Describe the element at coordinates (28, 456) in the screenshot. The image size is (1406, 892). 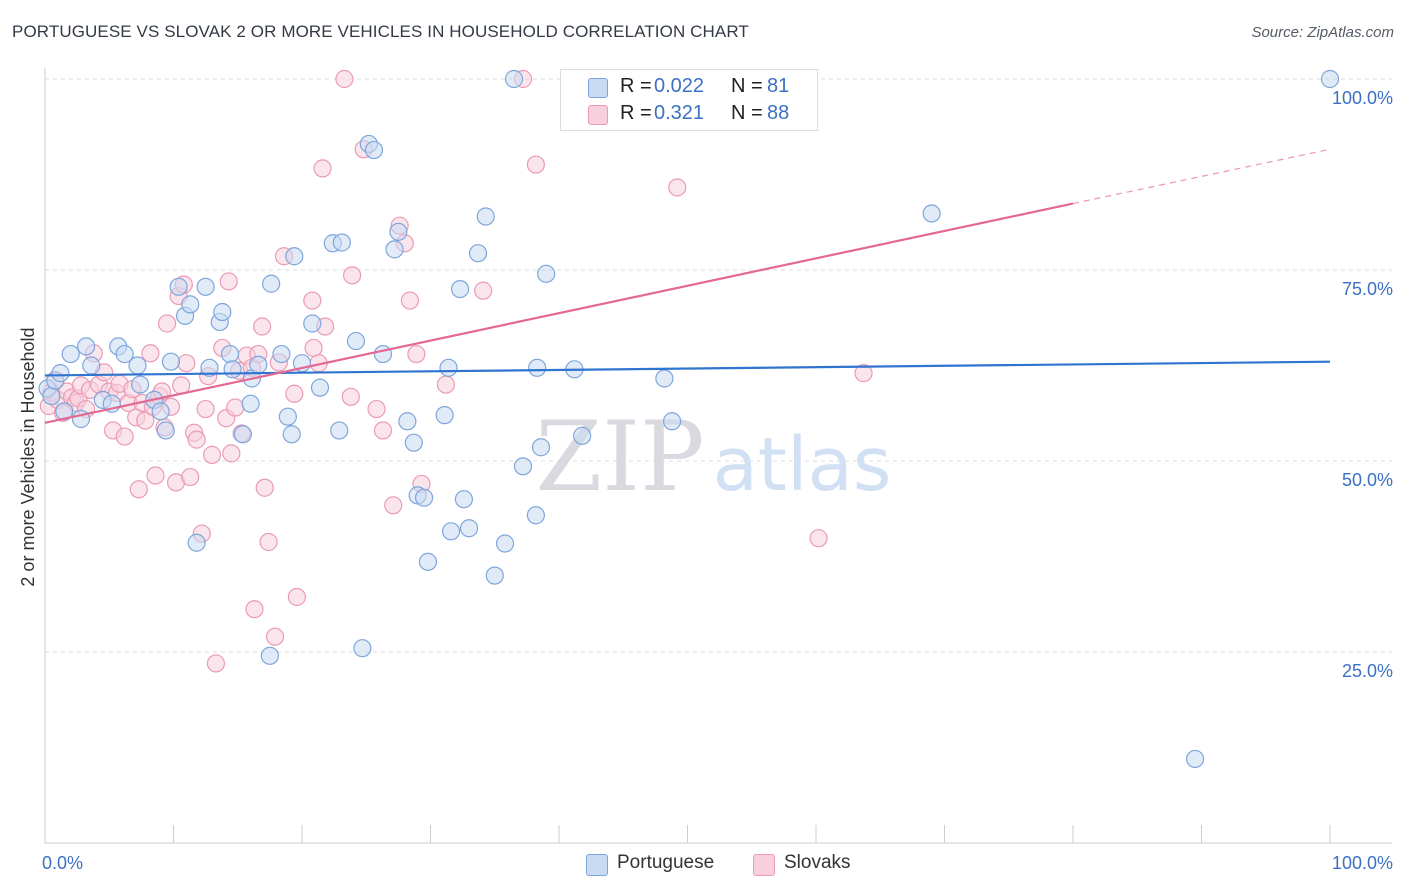
I see `y-axis-label: 2 or more Vehicles in Household` at that location.